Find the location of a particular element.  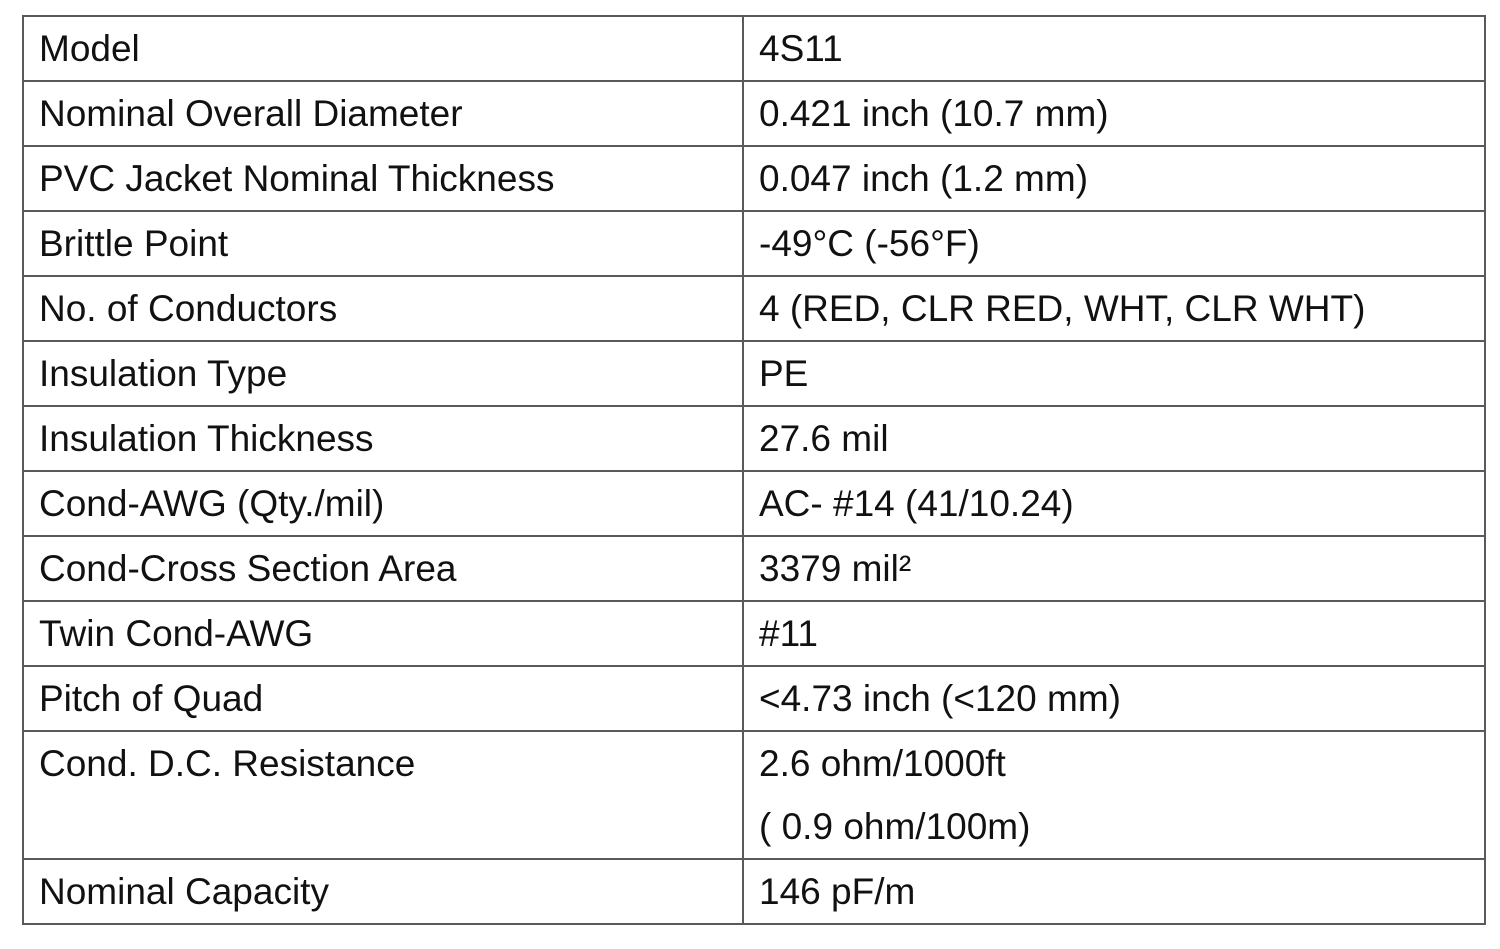

spec-label: PVC Jacket Nominal Thickness is located at coordinates (383, 178).